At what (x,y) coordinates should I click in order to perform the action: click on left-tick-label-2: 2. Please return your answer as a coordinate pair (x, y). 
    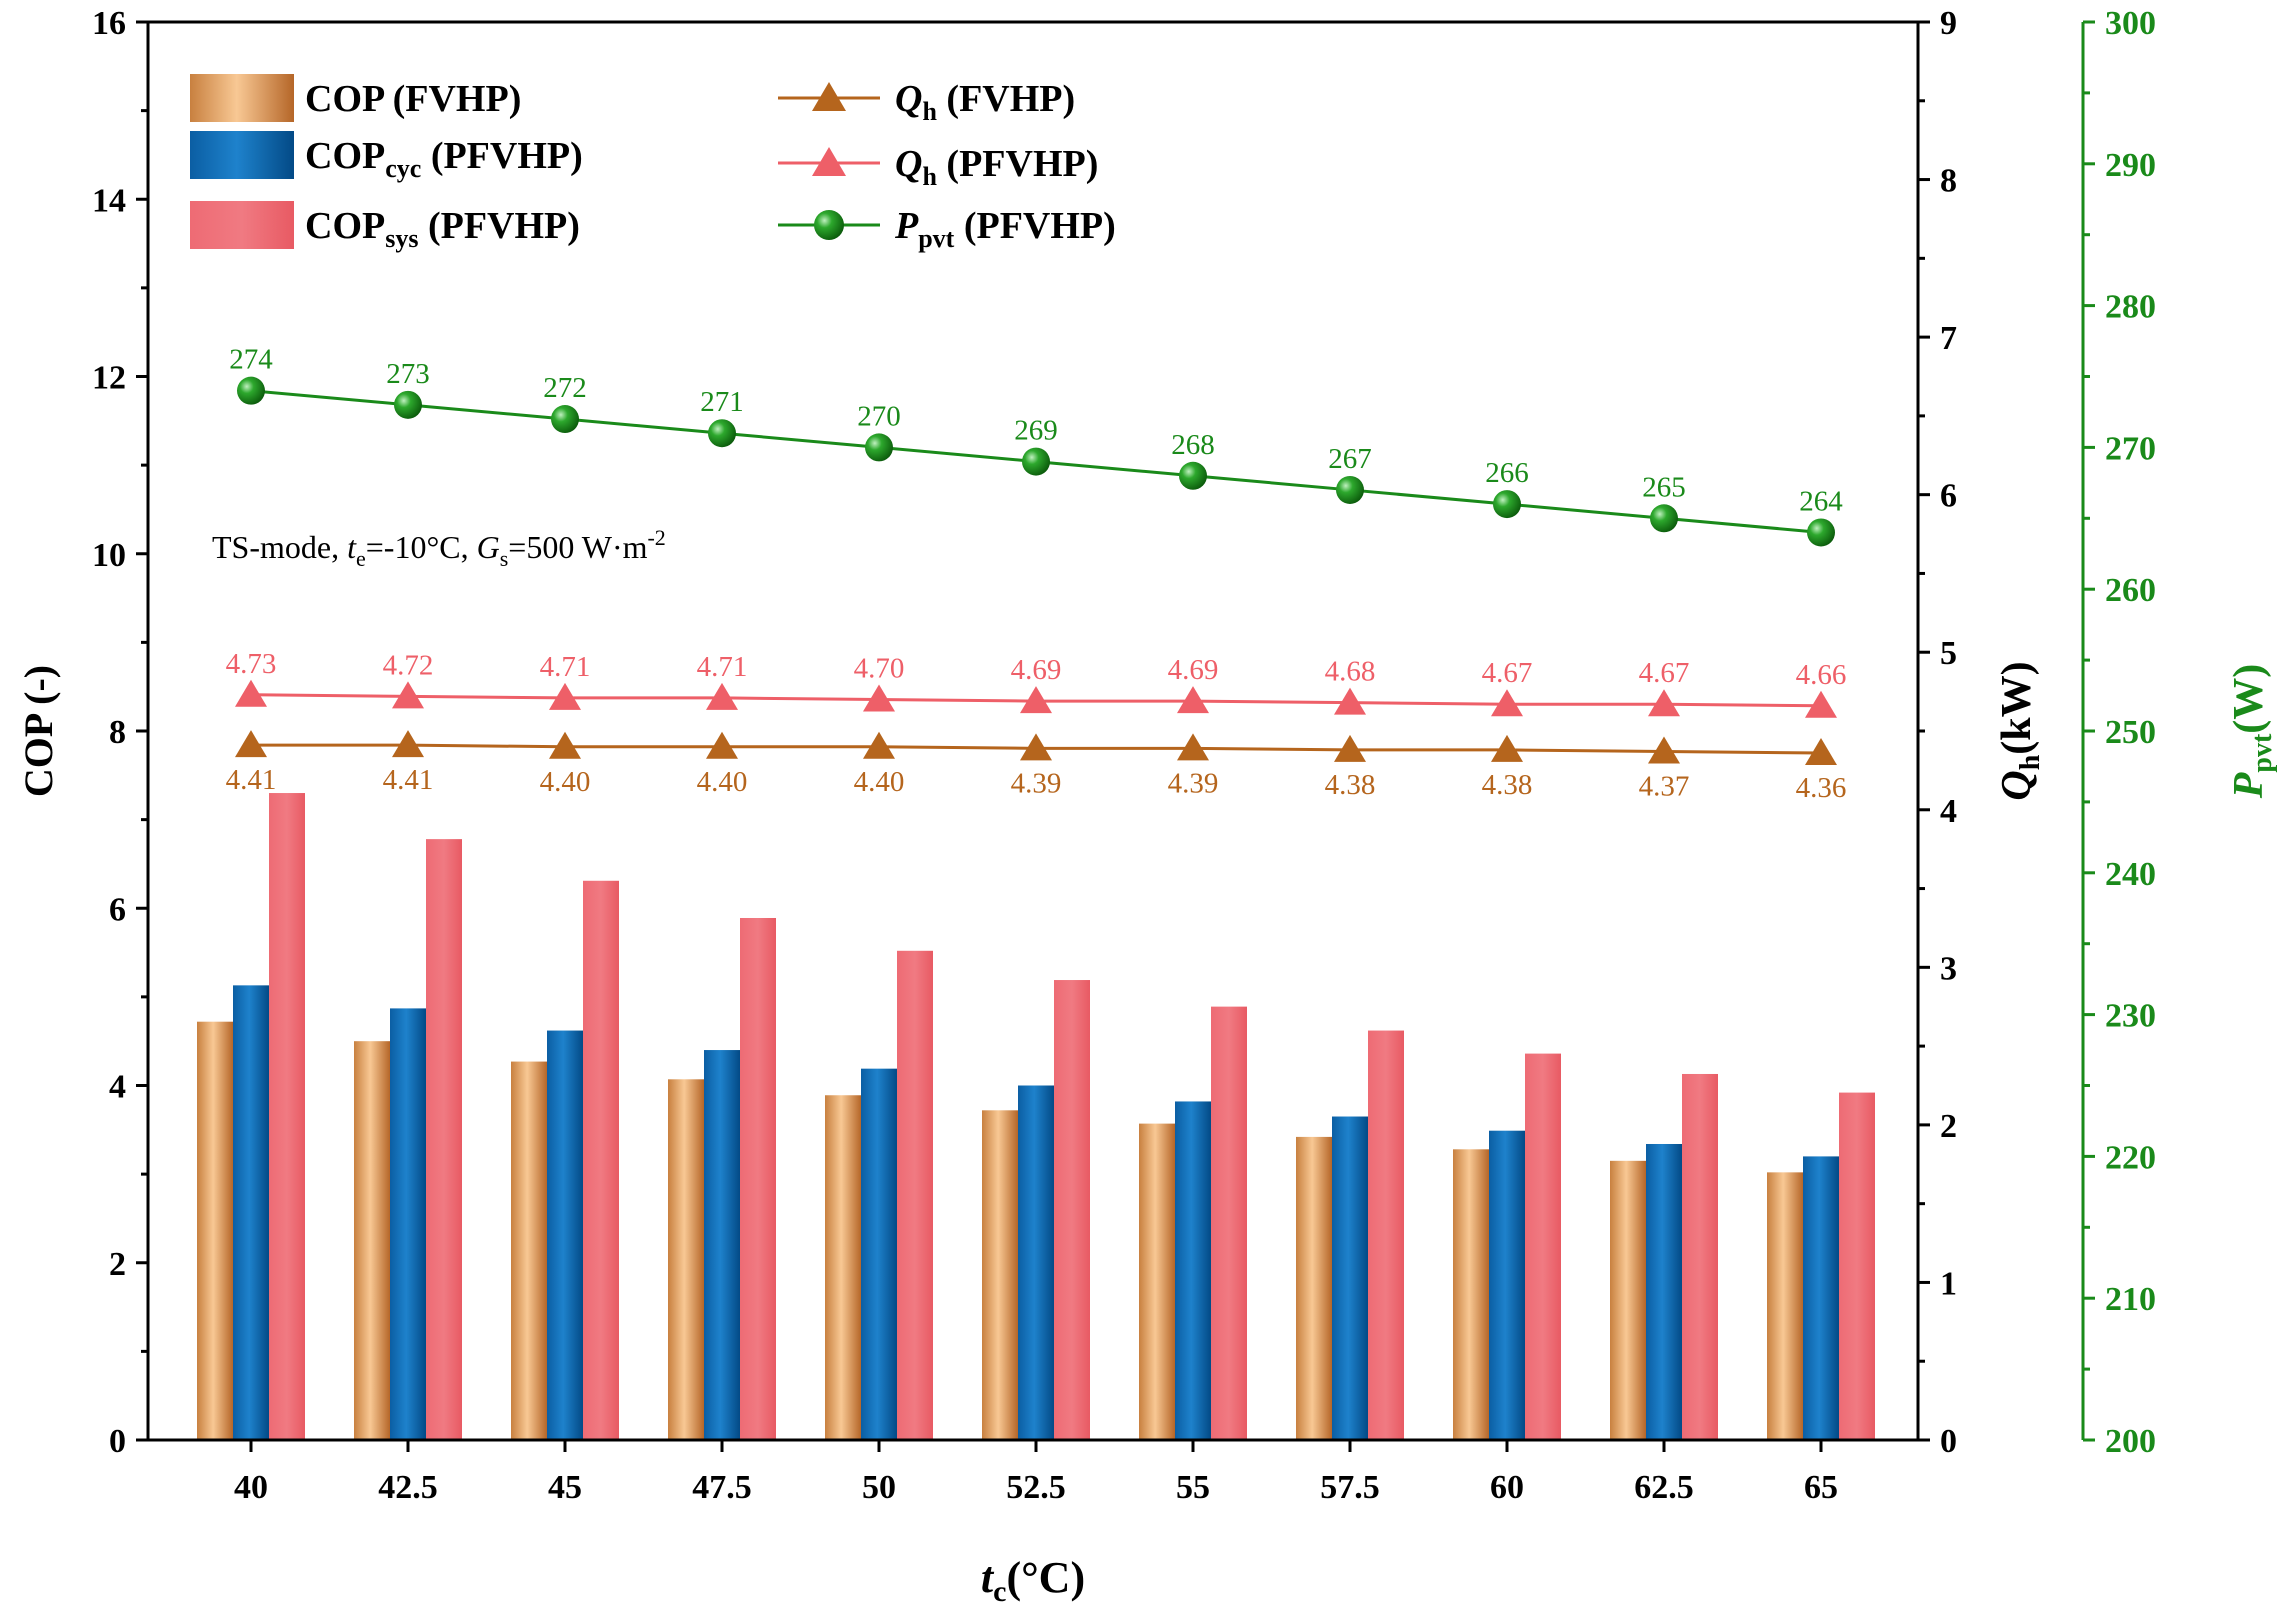
    Looking at the image, I should click on (117, 1264).